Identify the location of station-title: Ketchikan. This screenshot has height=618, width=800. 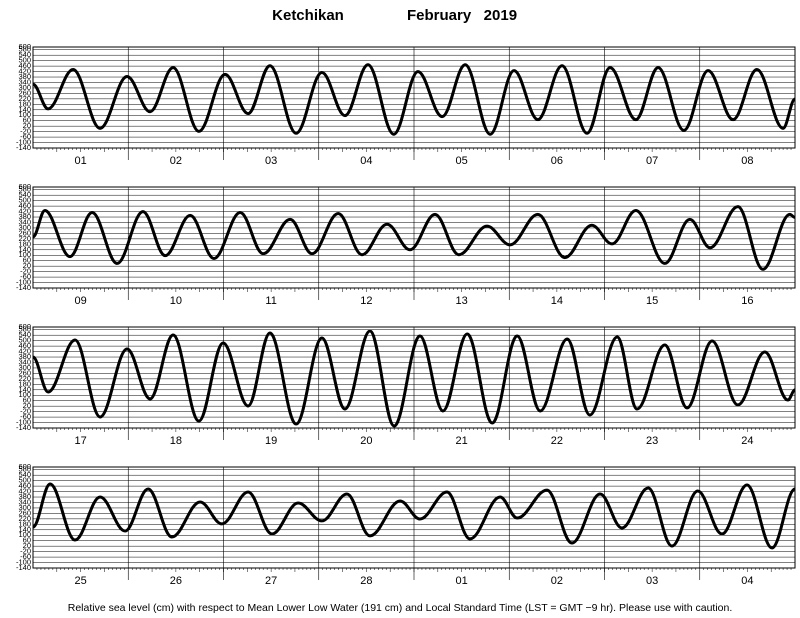
(308, 15).